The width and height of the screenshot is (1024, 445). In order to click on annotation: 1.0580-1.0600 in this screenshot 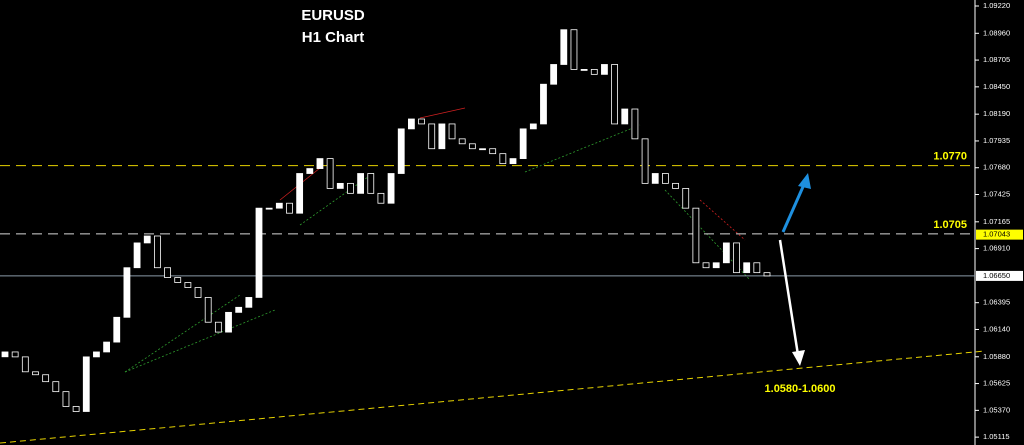, I will do `click(800, 389)`.